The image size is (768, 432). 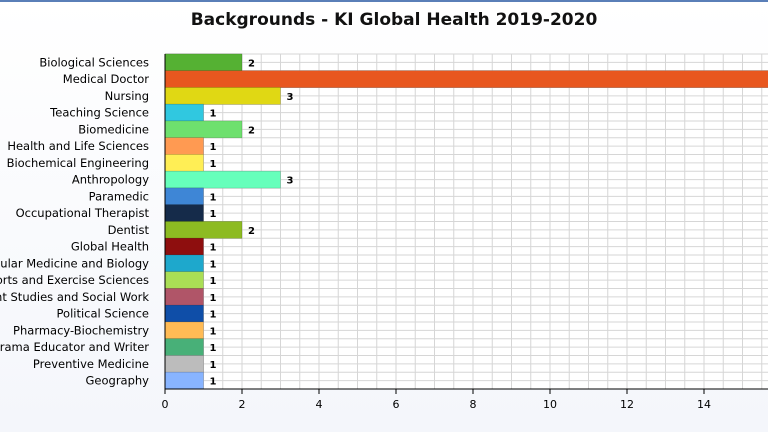 I want to click on category-label: Nursing, so click(x=127, y=96).